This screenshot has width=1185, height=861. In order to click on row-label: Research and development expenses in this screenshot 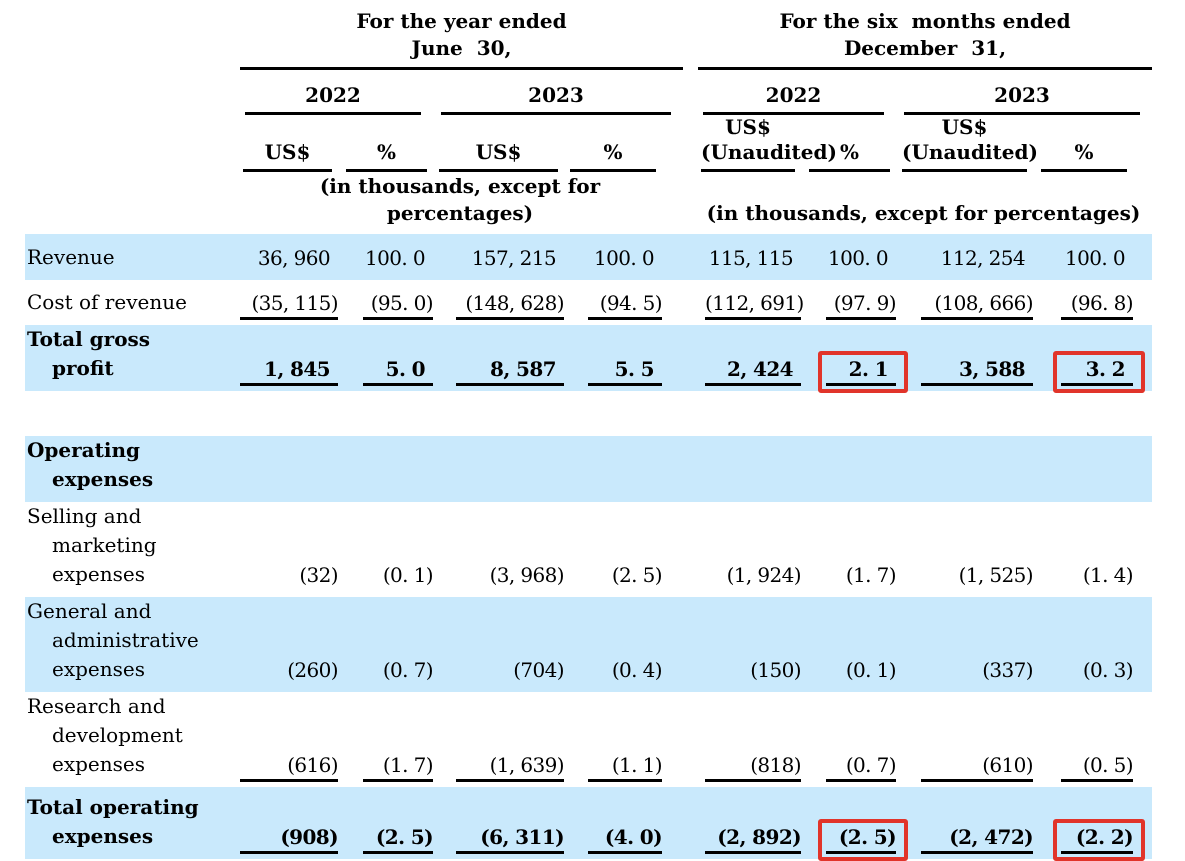, I will do `click(105, 735)`.